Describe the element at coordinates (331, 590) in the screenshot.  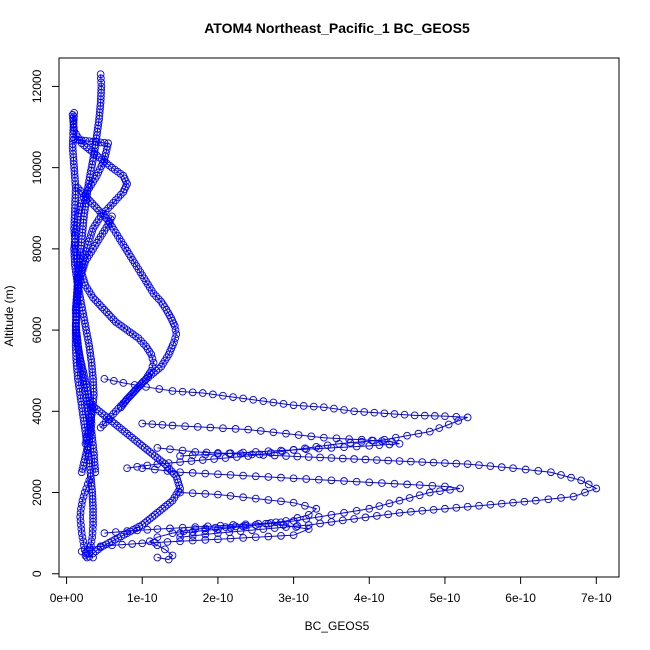
I see `x-axis: 0e+00 1e-10 2e-10 3e-10 4e-10 5e-10 6e-10 7e-10` at that location.